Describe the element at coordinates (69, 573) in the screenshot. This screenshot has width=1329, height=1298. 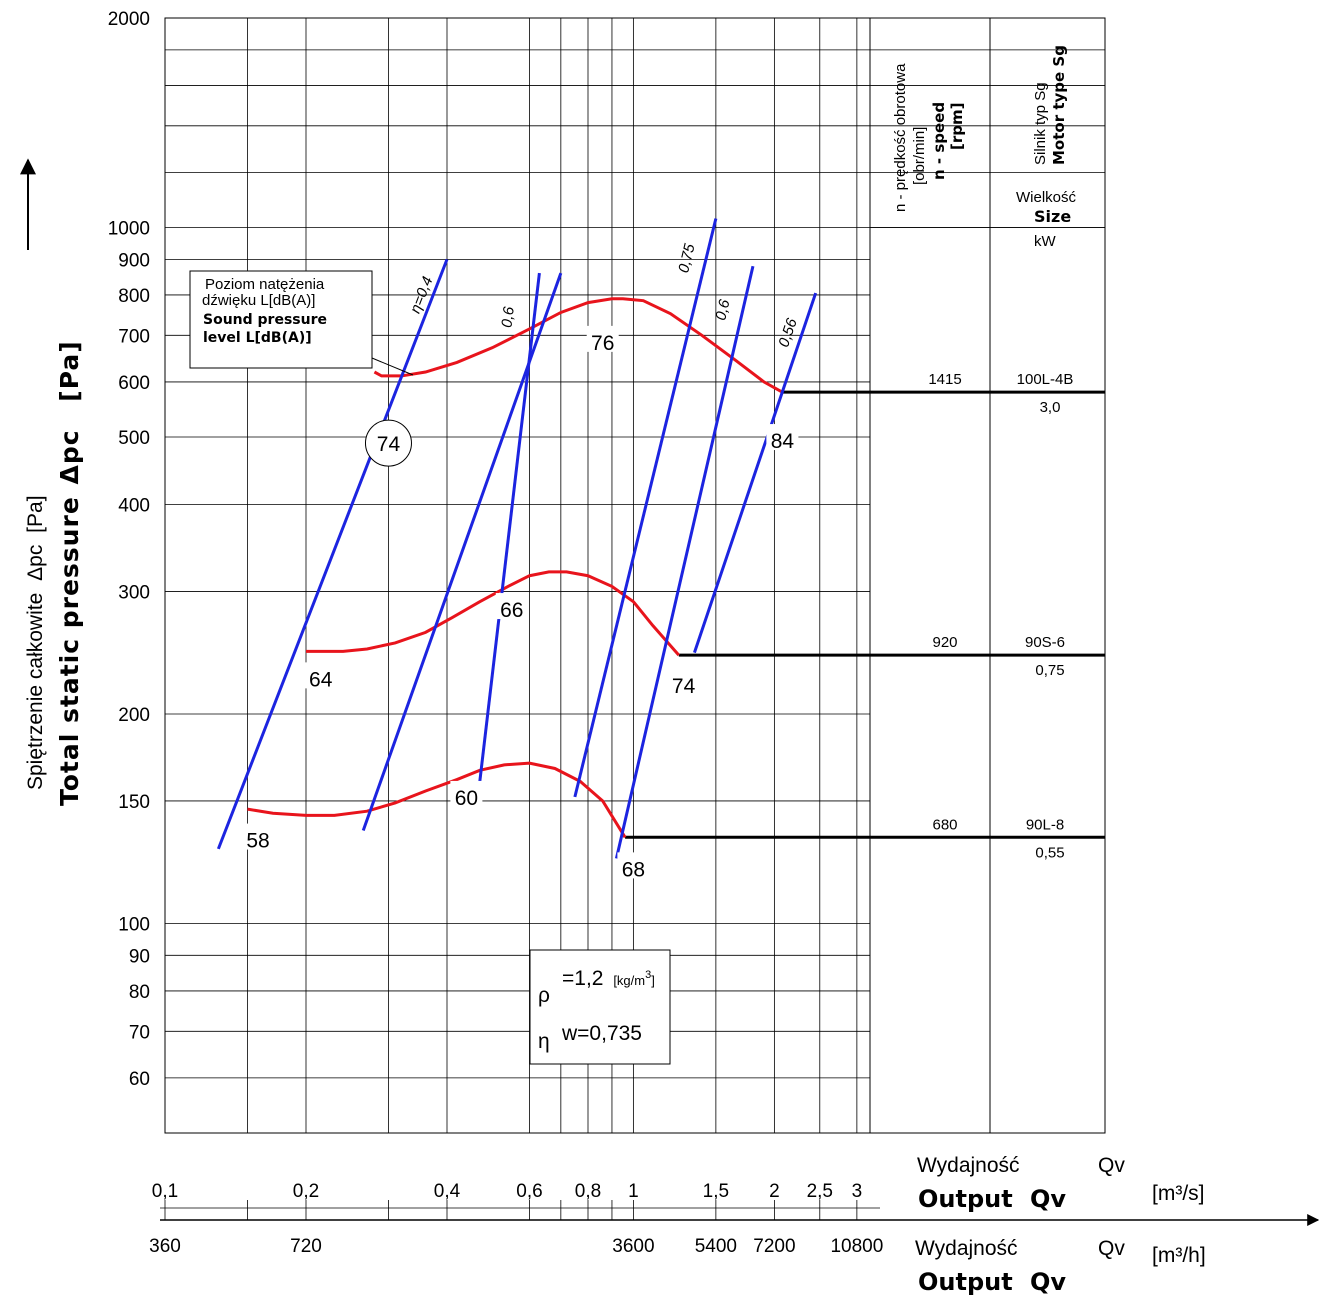
I see `y-axis-label-en: Total static pressure Δpc [Pa]` at that location.